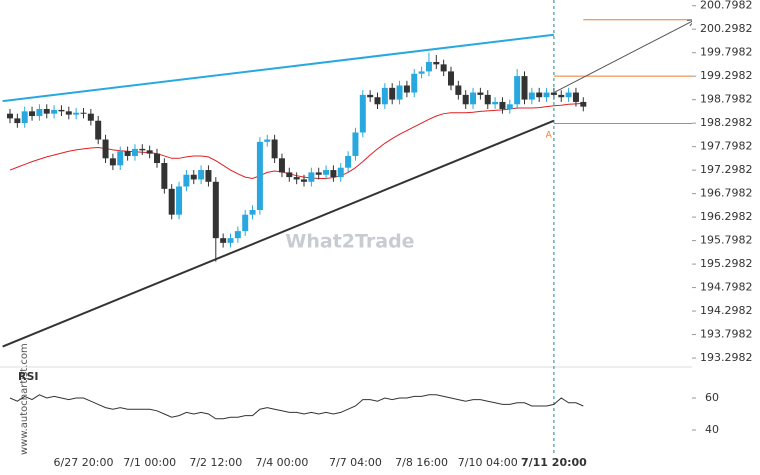 The height and width of the screenshot is (475, 760). I want to click on y-tick-label: 194.2982, so click(726, 310).